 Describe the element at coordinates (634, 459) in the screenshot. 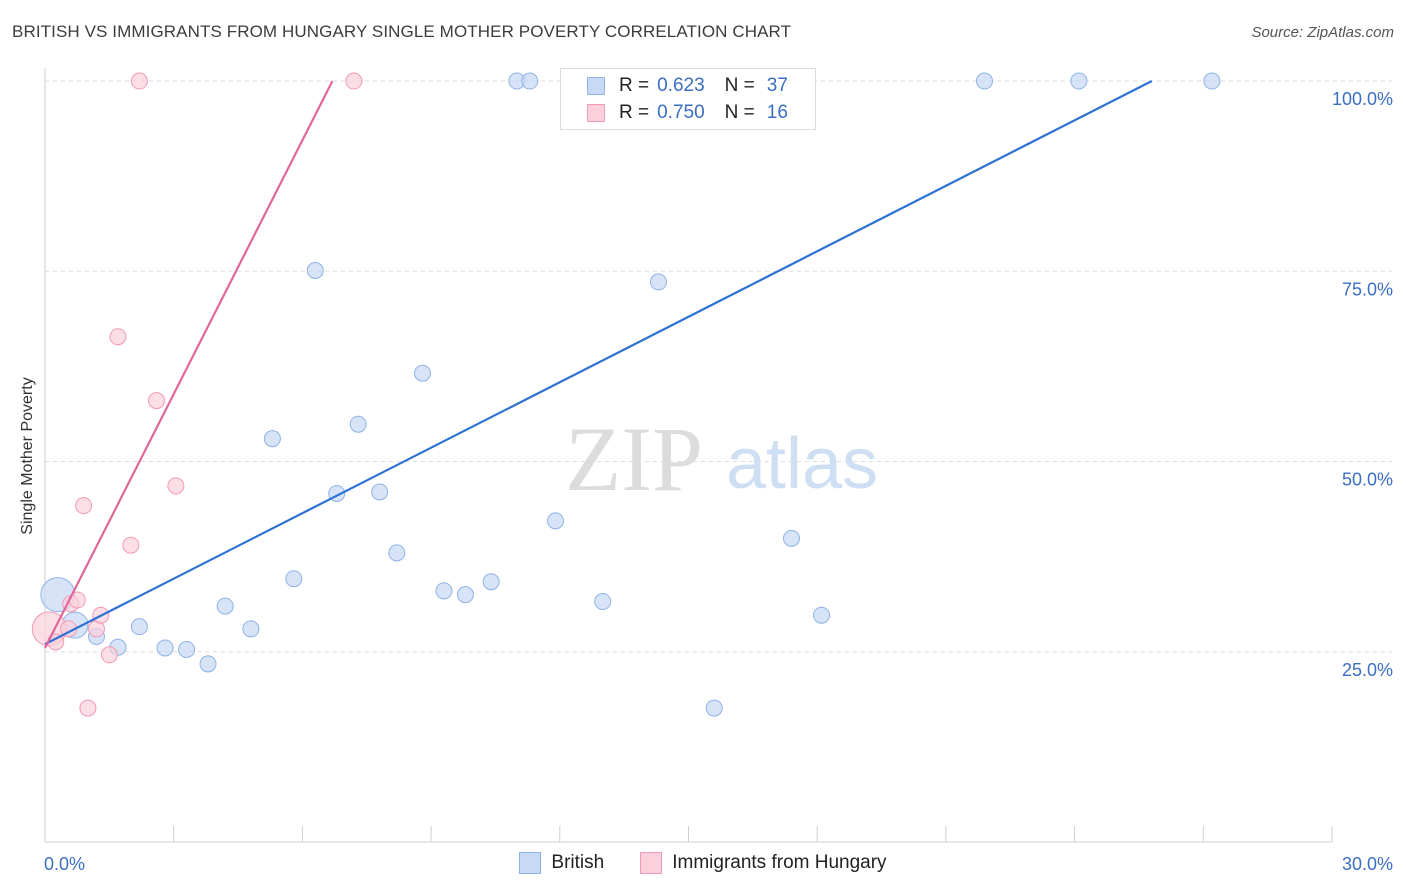

I see `watermark-zip: ZIP` at that location.